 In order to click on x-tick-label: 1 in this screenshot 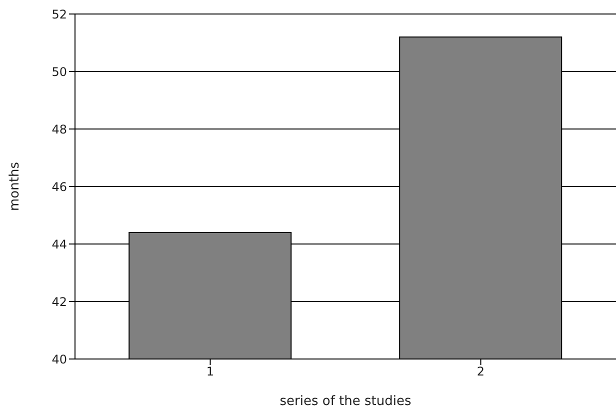, I will do `click(210, 371)`.